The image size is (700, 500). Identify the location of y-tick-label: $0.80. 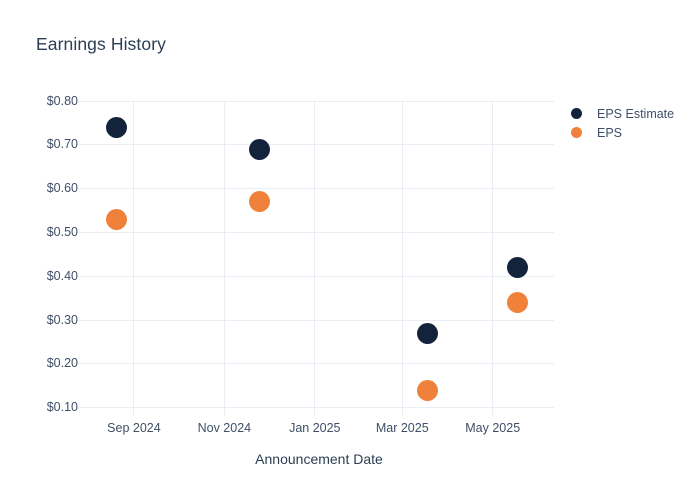
(62, 100).